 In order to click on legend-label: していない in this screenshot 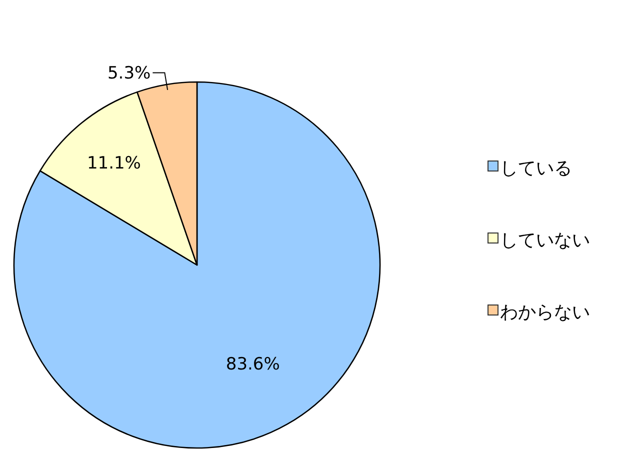, I will do `click(545, 240)`.